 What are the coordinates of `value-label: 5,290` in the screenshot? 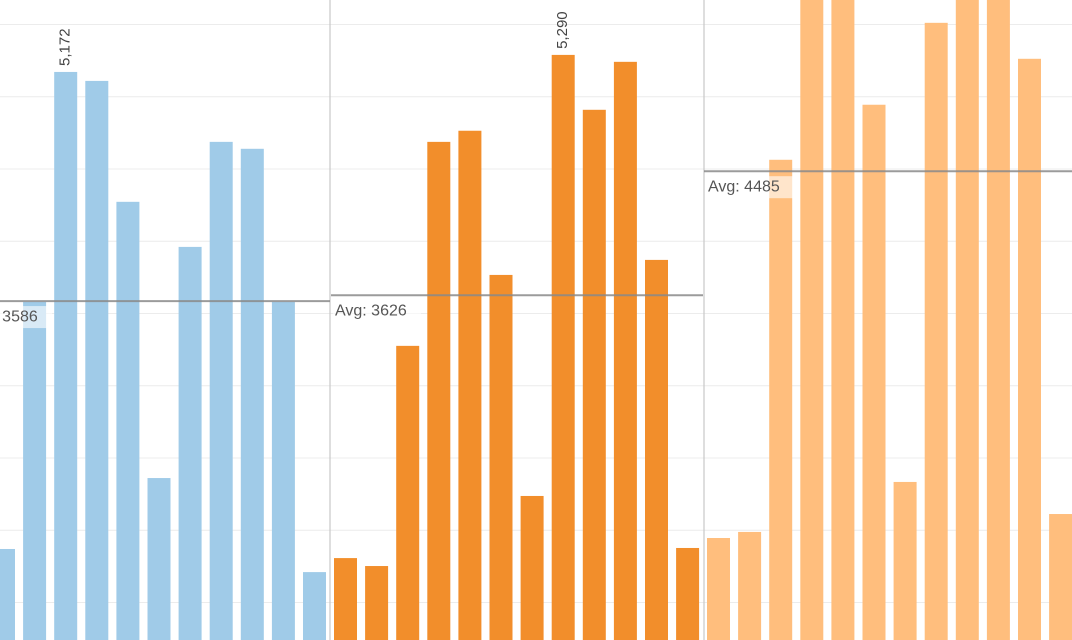 It's located at (562, 30).